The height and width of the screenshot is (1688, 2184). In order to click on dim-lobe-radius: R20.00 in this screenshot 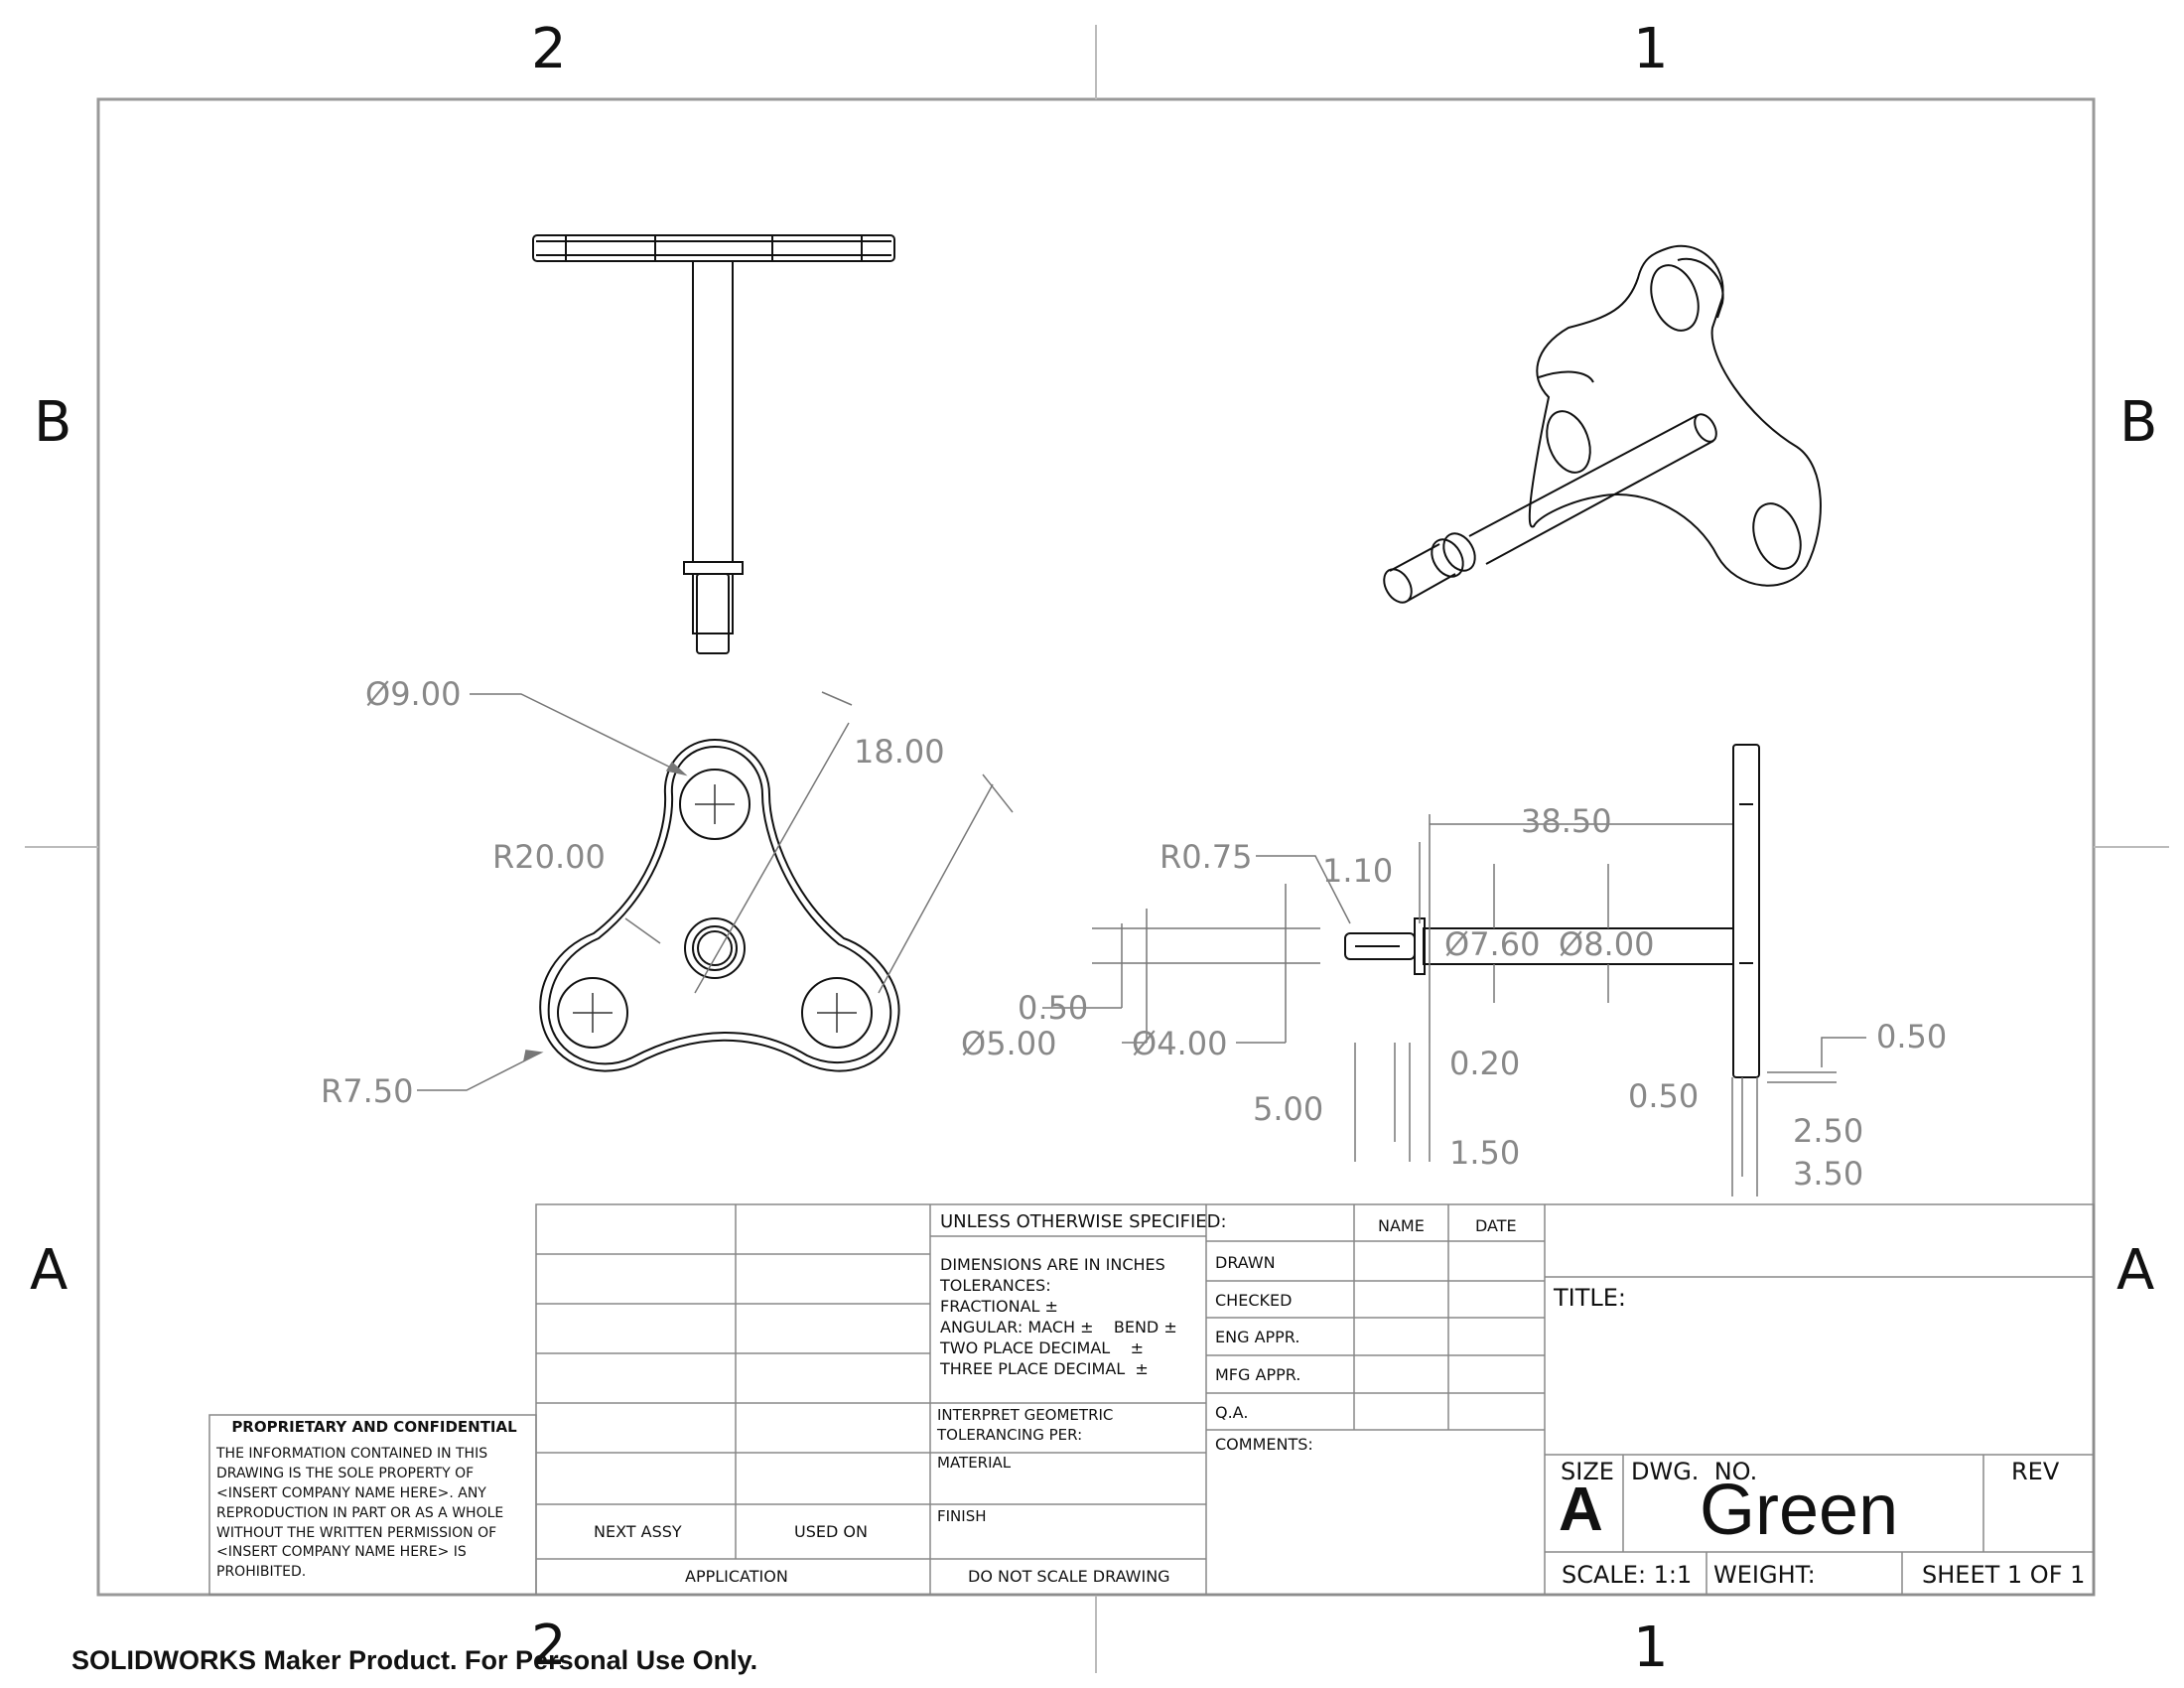, I will do `click(549, 857)`.